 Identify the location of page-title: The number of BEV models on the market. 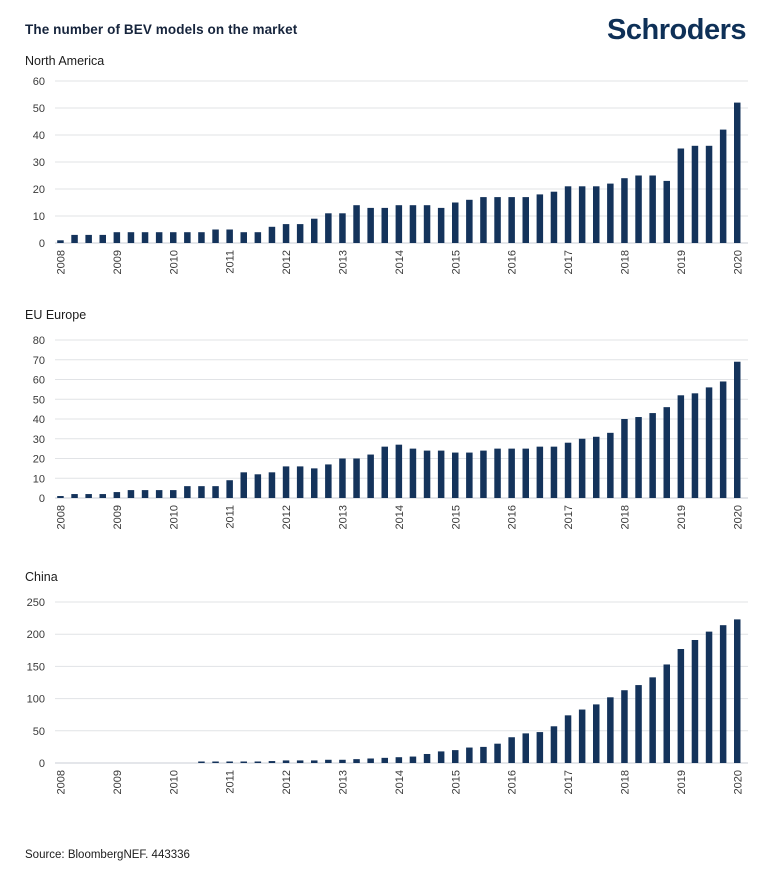
(161, 29).